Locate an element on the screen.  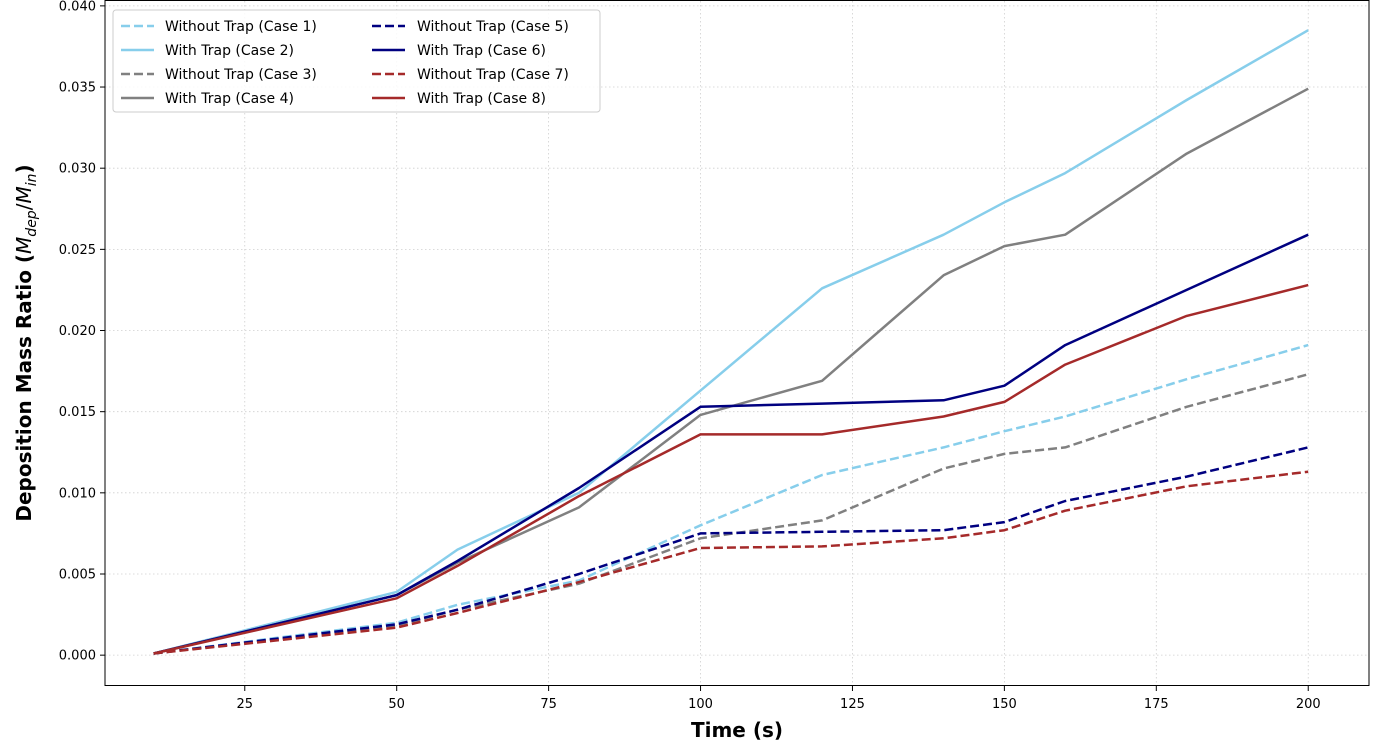
legend-label-case-5: Without Trap (Case 5) is located at coordinates (493, 27).